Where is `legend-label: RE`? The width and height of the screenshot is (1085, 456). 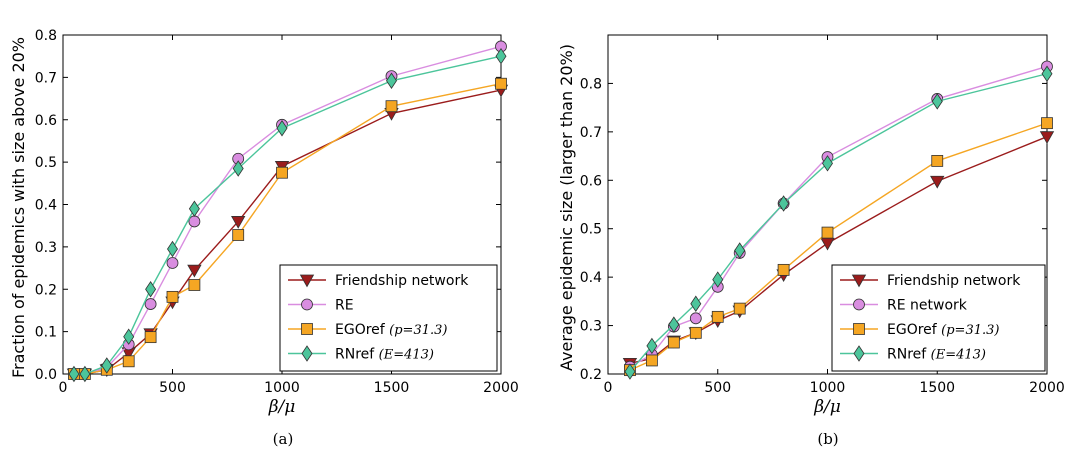
legend-label: RE is located at coordinates (344, 306).